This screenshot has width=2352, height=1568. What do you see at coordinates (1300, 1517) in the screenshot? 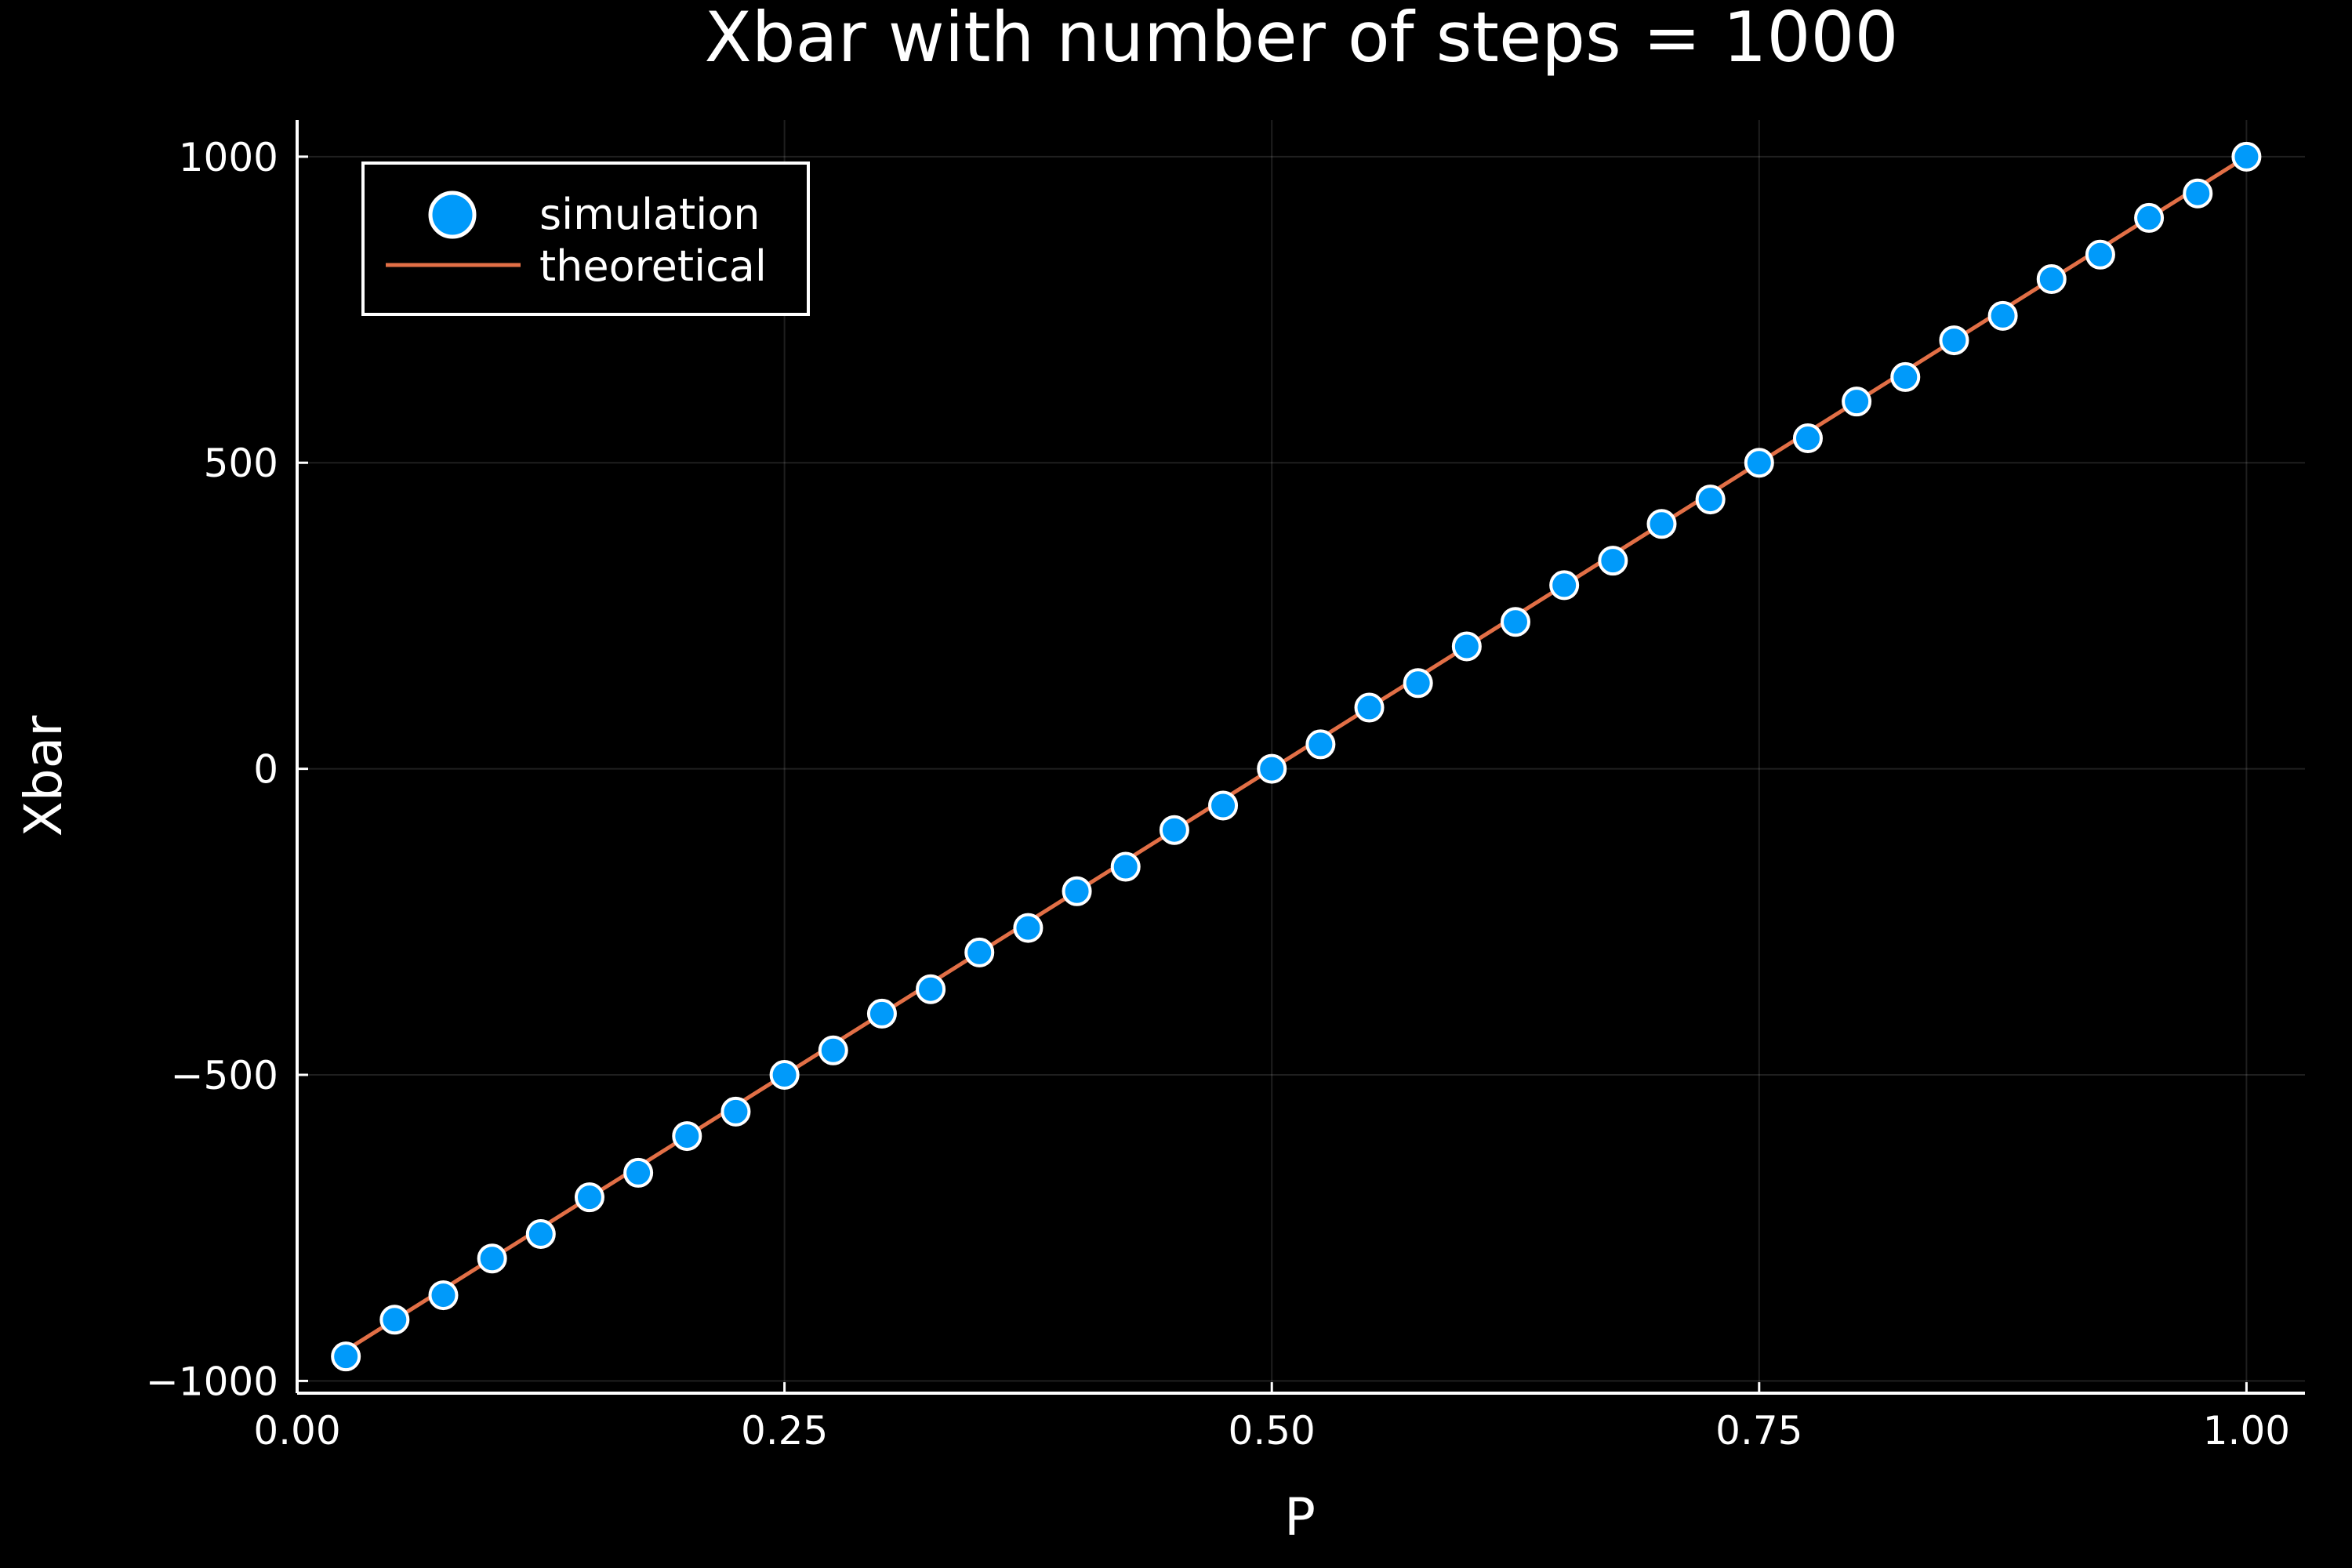
I see `x-axis-label: P` at bounding box center [1300, 1517].